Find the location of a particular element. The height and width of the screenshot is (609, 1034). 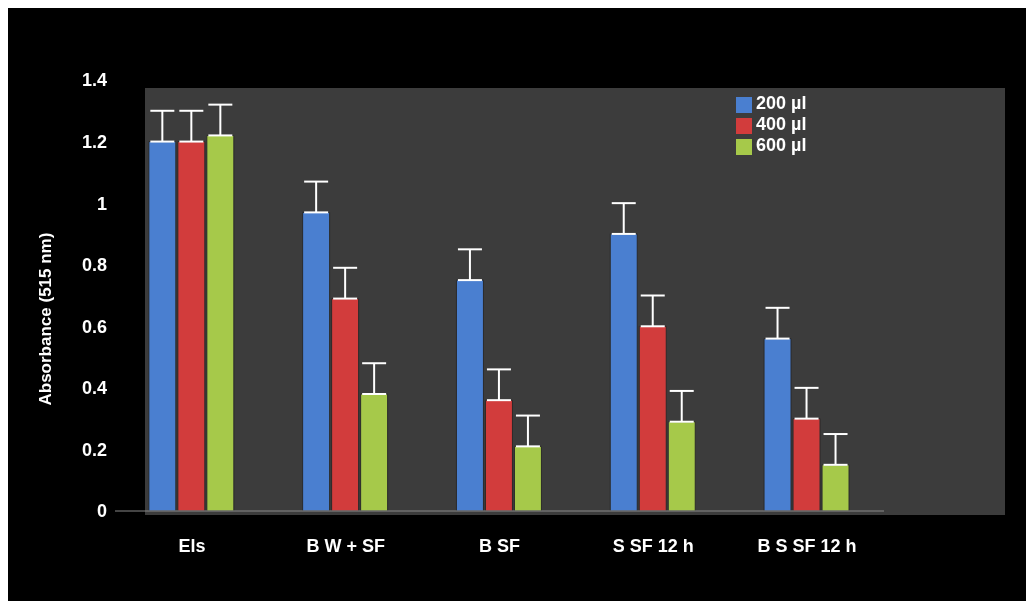

legend-label: 400 µl is located at coordinates (781, 124).